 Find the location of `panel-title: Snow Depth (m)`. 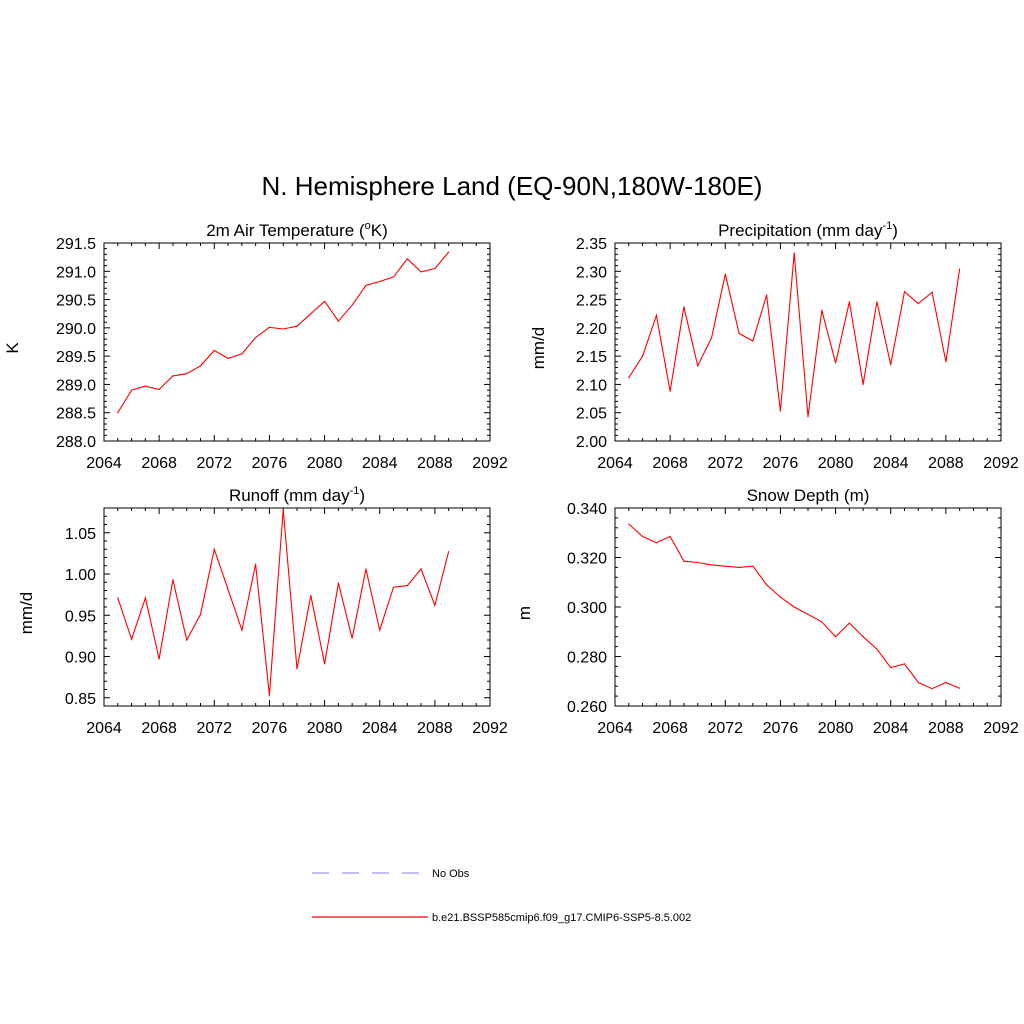

panel-title: Snow Depth (m) is located at coordinates (808, 495).